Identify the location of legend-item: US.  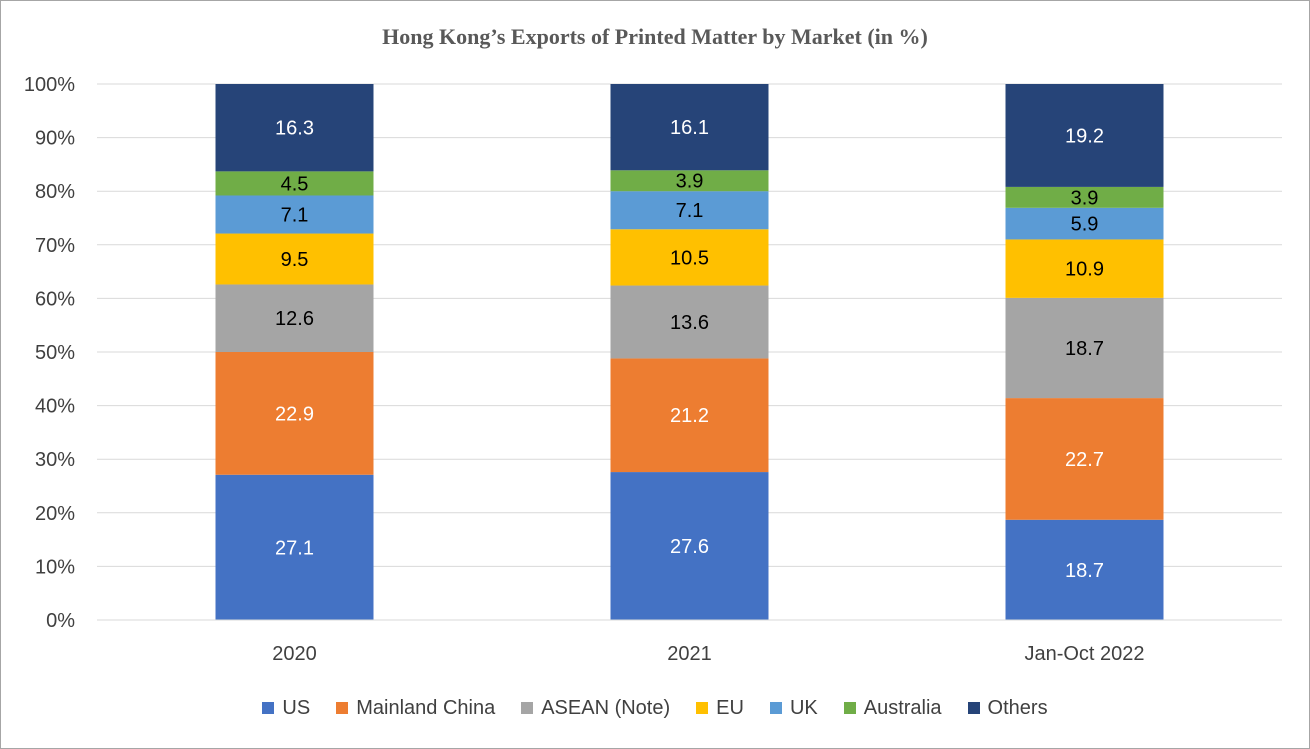
(286, 708).